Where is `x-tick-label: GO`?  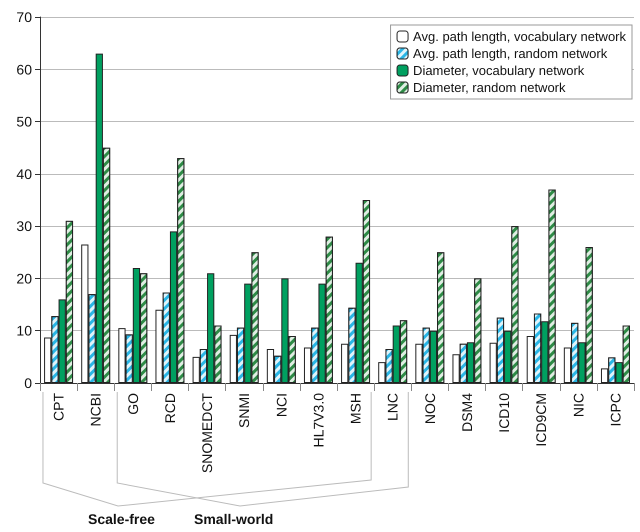 x-tick-label: GO is located at coordinates (132, 403).